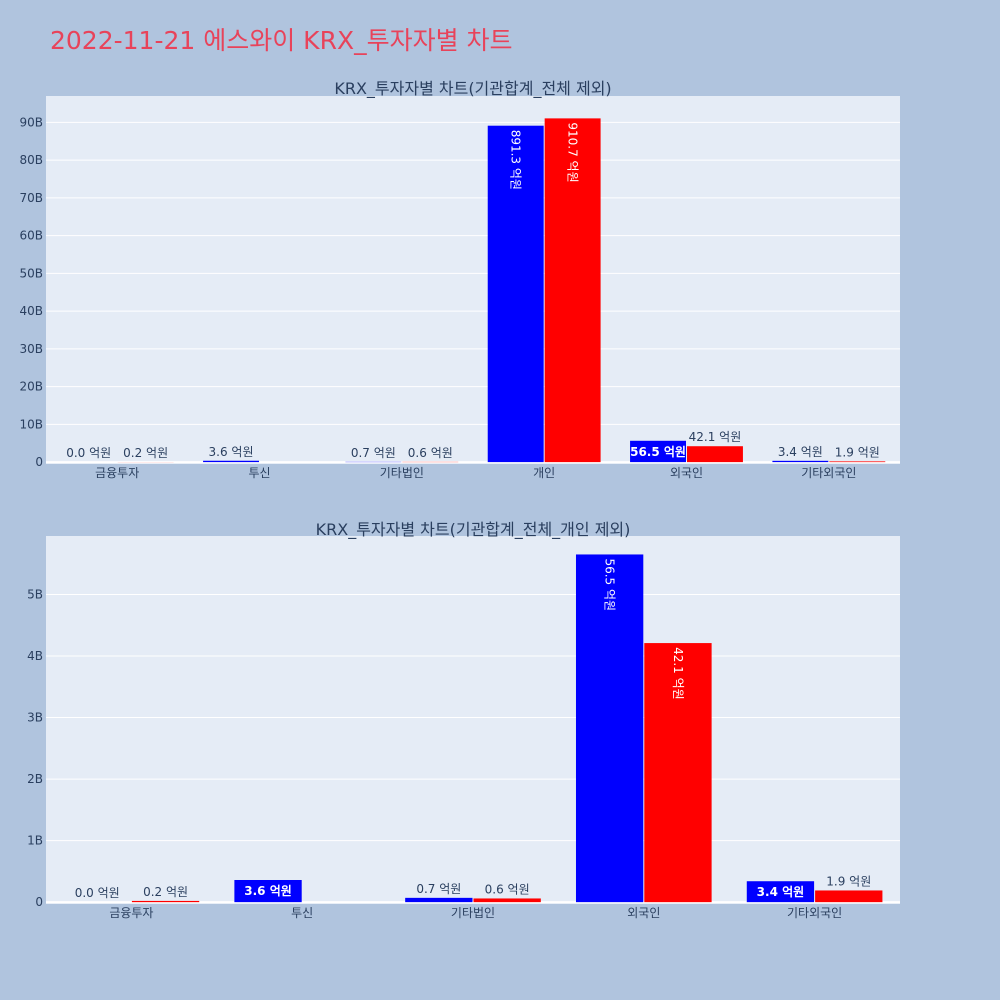 Image resolution: width=1000 pixels, height=1000 pixels. What do you see at coordinates (686, 473) in the screenshot?
I see `chart1-xtick-label: 외국인` at bounding box center [686, 473].